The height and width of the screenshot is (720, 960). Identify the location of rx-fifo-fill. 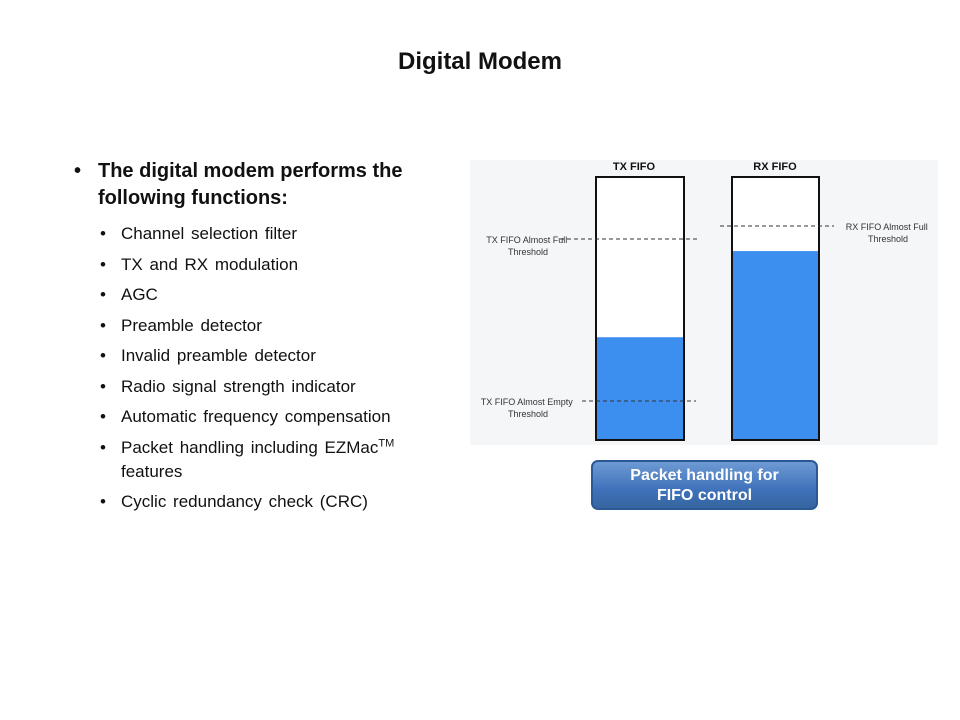
(775, 345).